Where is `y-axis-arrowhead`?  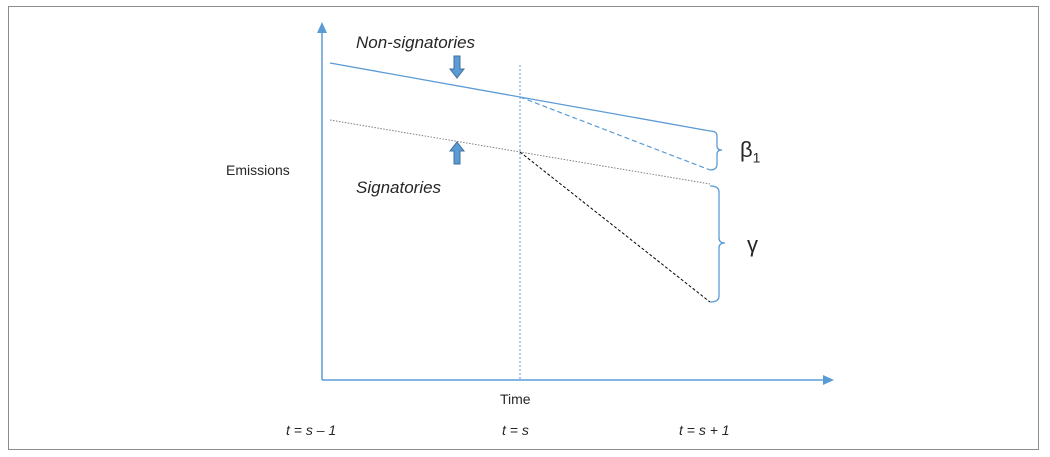 y-axis-arrowhead is located at coordinates (322, 27).